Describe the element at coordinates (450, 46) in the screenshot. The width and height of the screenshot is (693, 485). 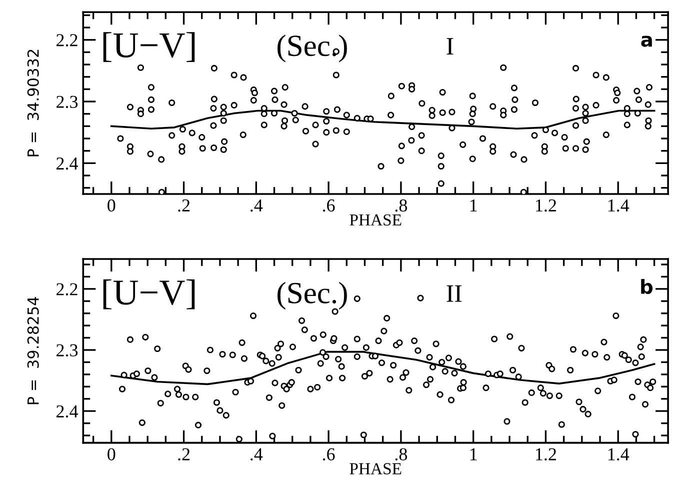
I see `annotation: I` at that location.